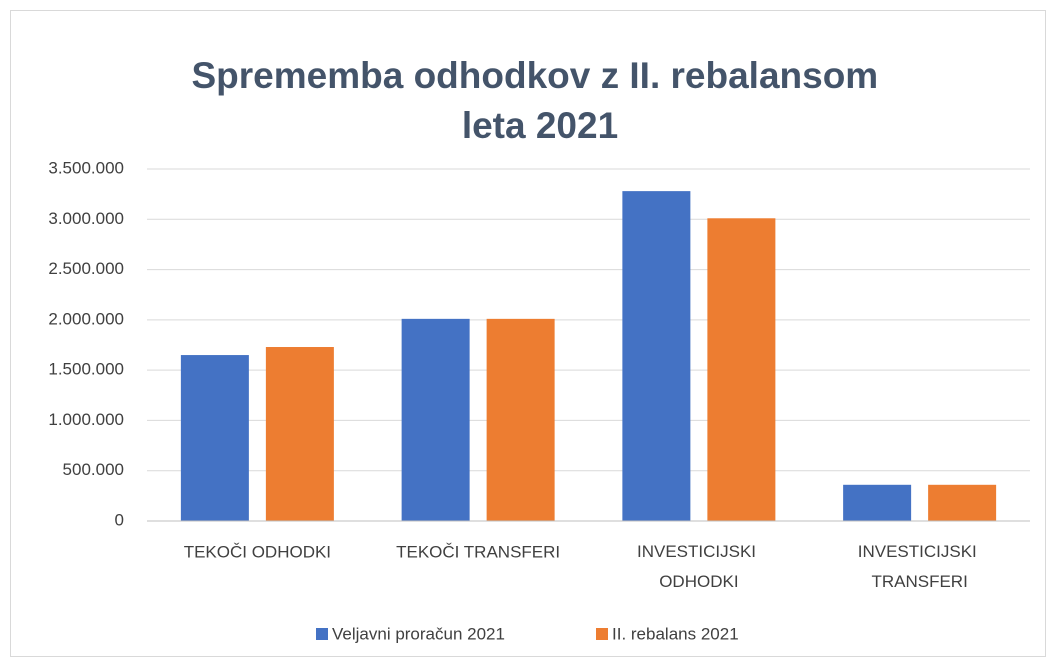 The width and height of the screenshot is (1056, 665). Describe the element at coordinates (86, 167) in the screenshot. I see `y-tick-label: 3.500.000` at that location.